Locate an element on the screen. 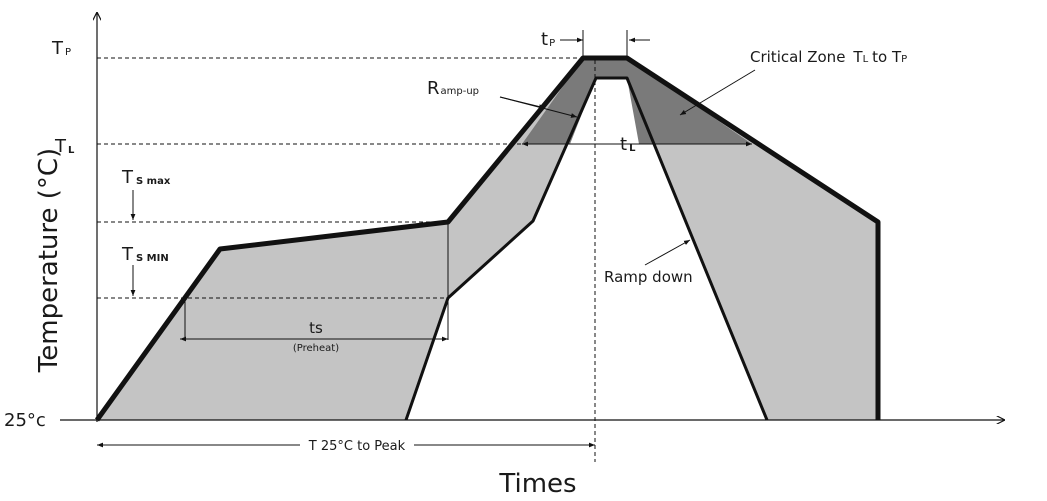 This screenshot has width=1047, height=501. ramp-down-pointer is located at coordinates (667, 252).